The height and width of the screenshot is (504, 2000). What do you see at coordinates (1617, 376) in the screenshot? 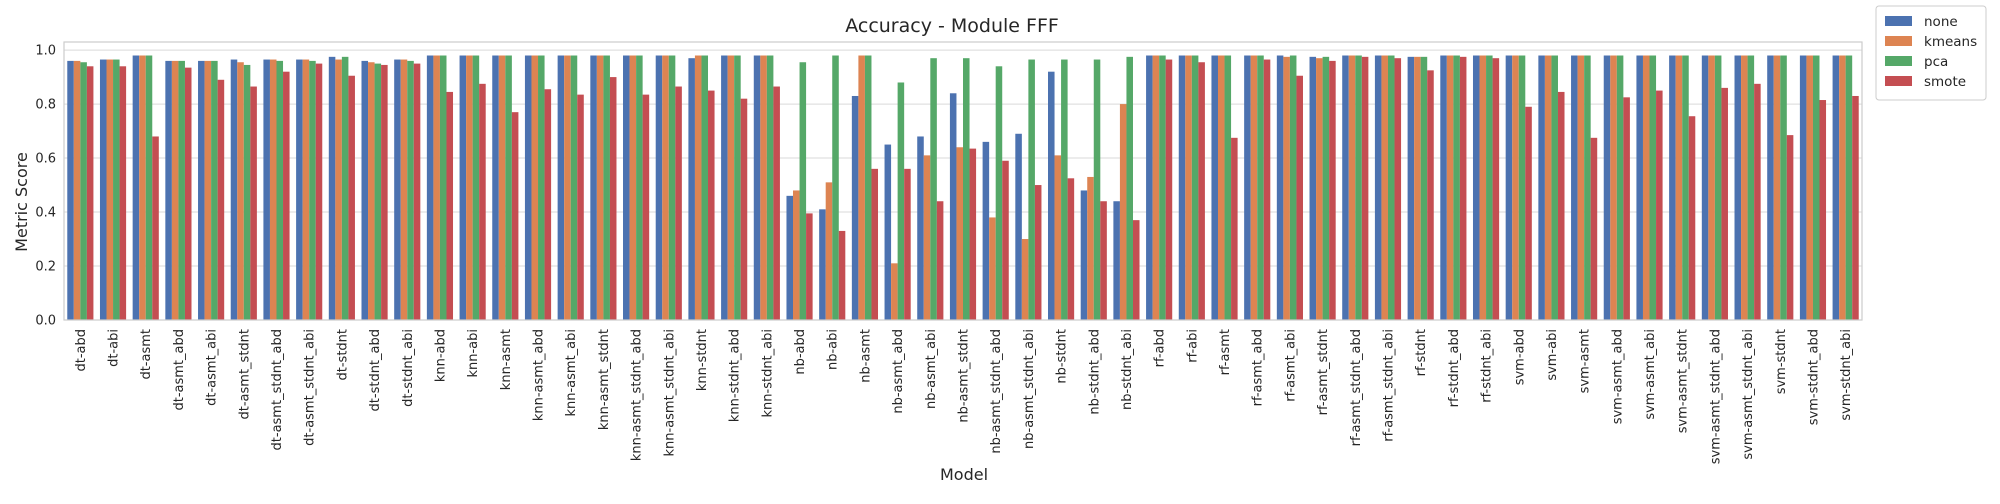
I see `x-tick-label: svm-asmt_abd` at bounding box center [1617, 376].